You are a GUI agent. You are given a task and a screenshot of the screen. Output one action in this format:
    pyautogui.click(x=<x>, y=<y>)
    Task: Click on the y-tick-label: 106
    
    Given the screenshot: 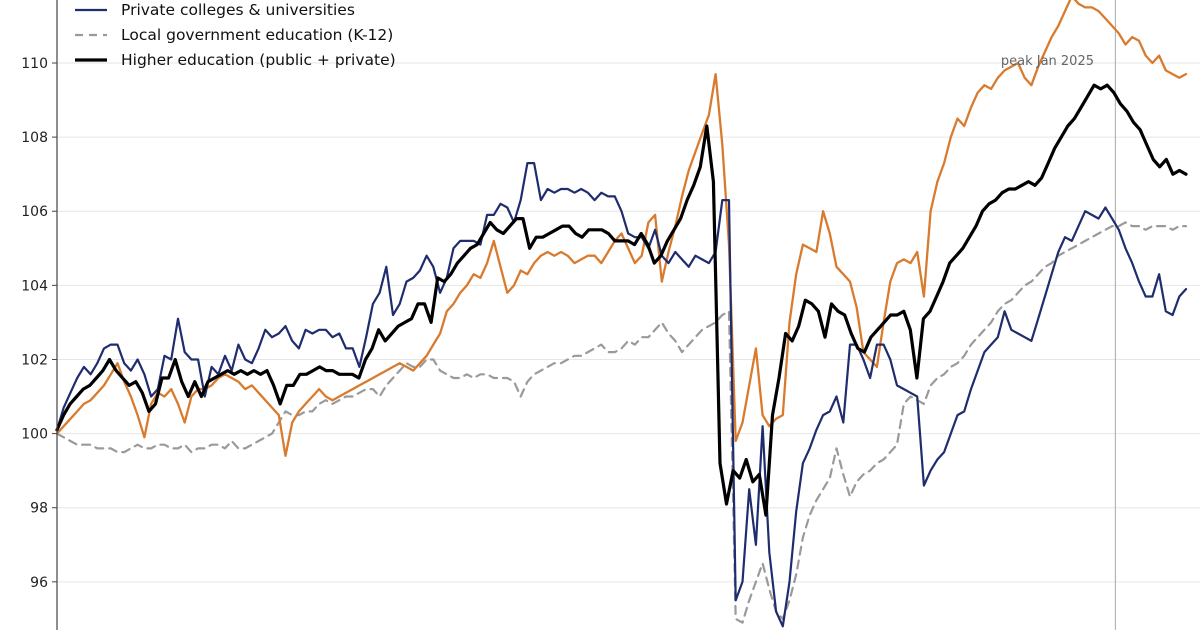 What is the action you would take?
    pyautogui.click(x=34, y=212)
    